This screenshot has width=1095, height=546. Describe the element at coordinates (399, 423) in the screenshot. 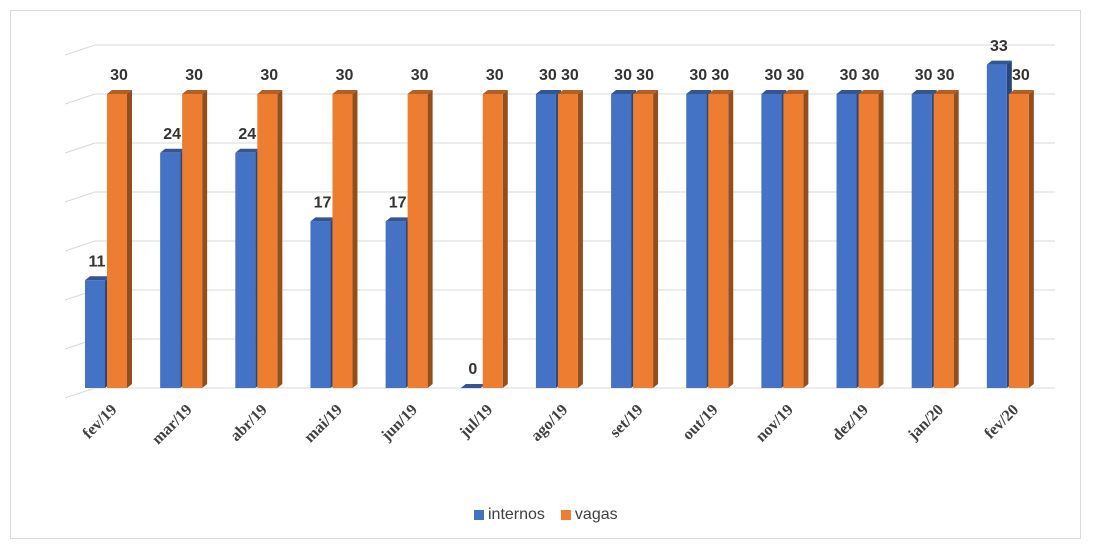

I see `x-tick-label: jun/19` at that location.